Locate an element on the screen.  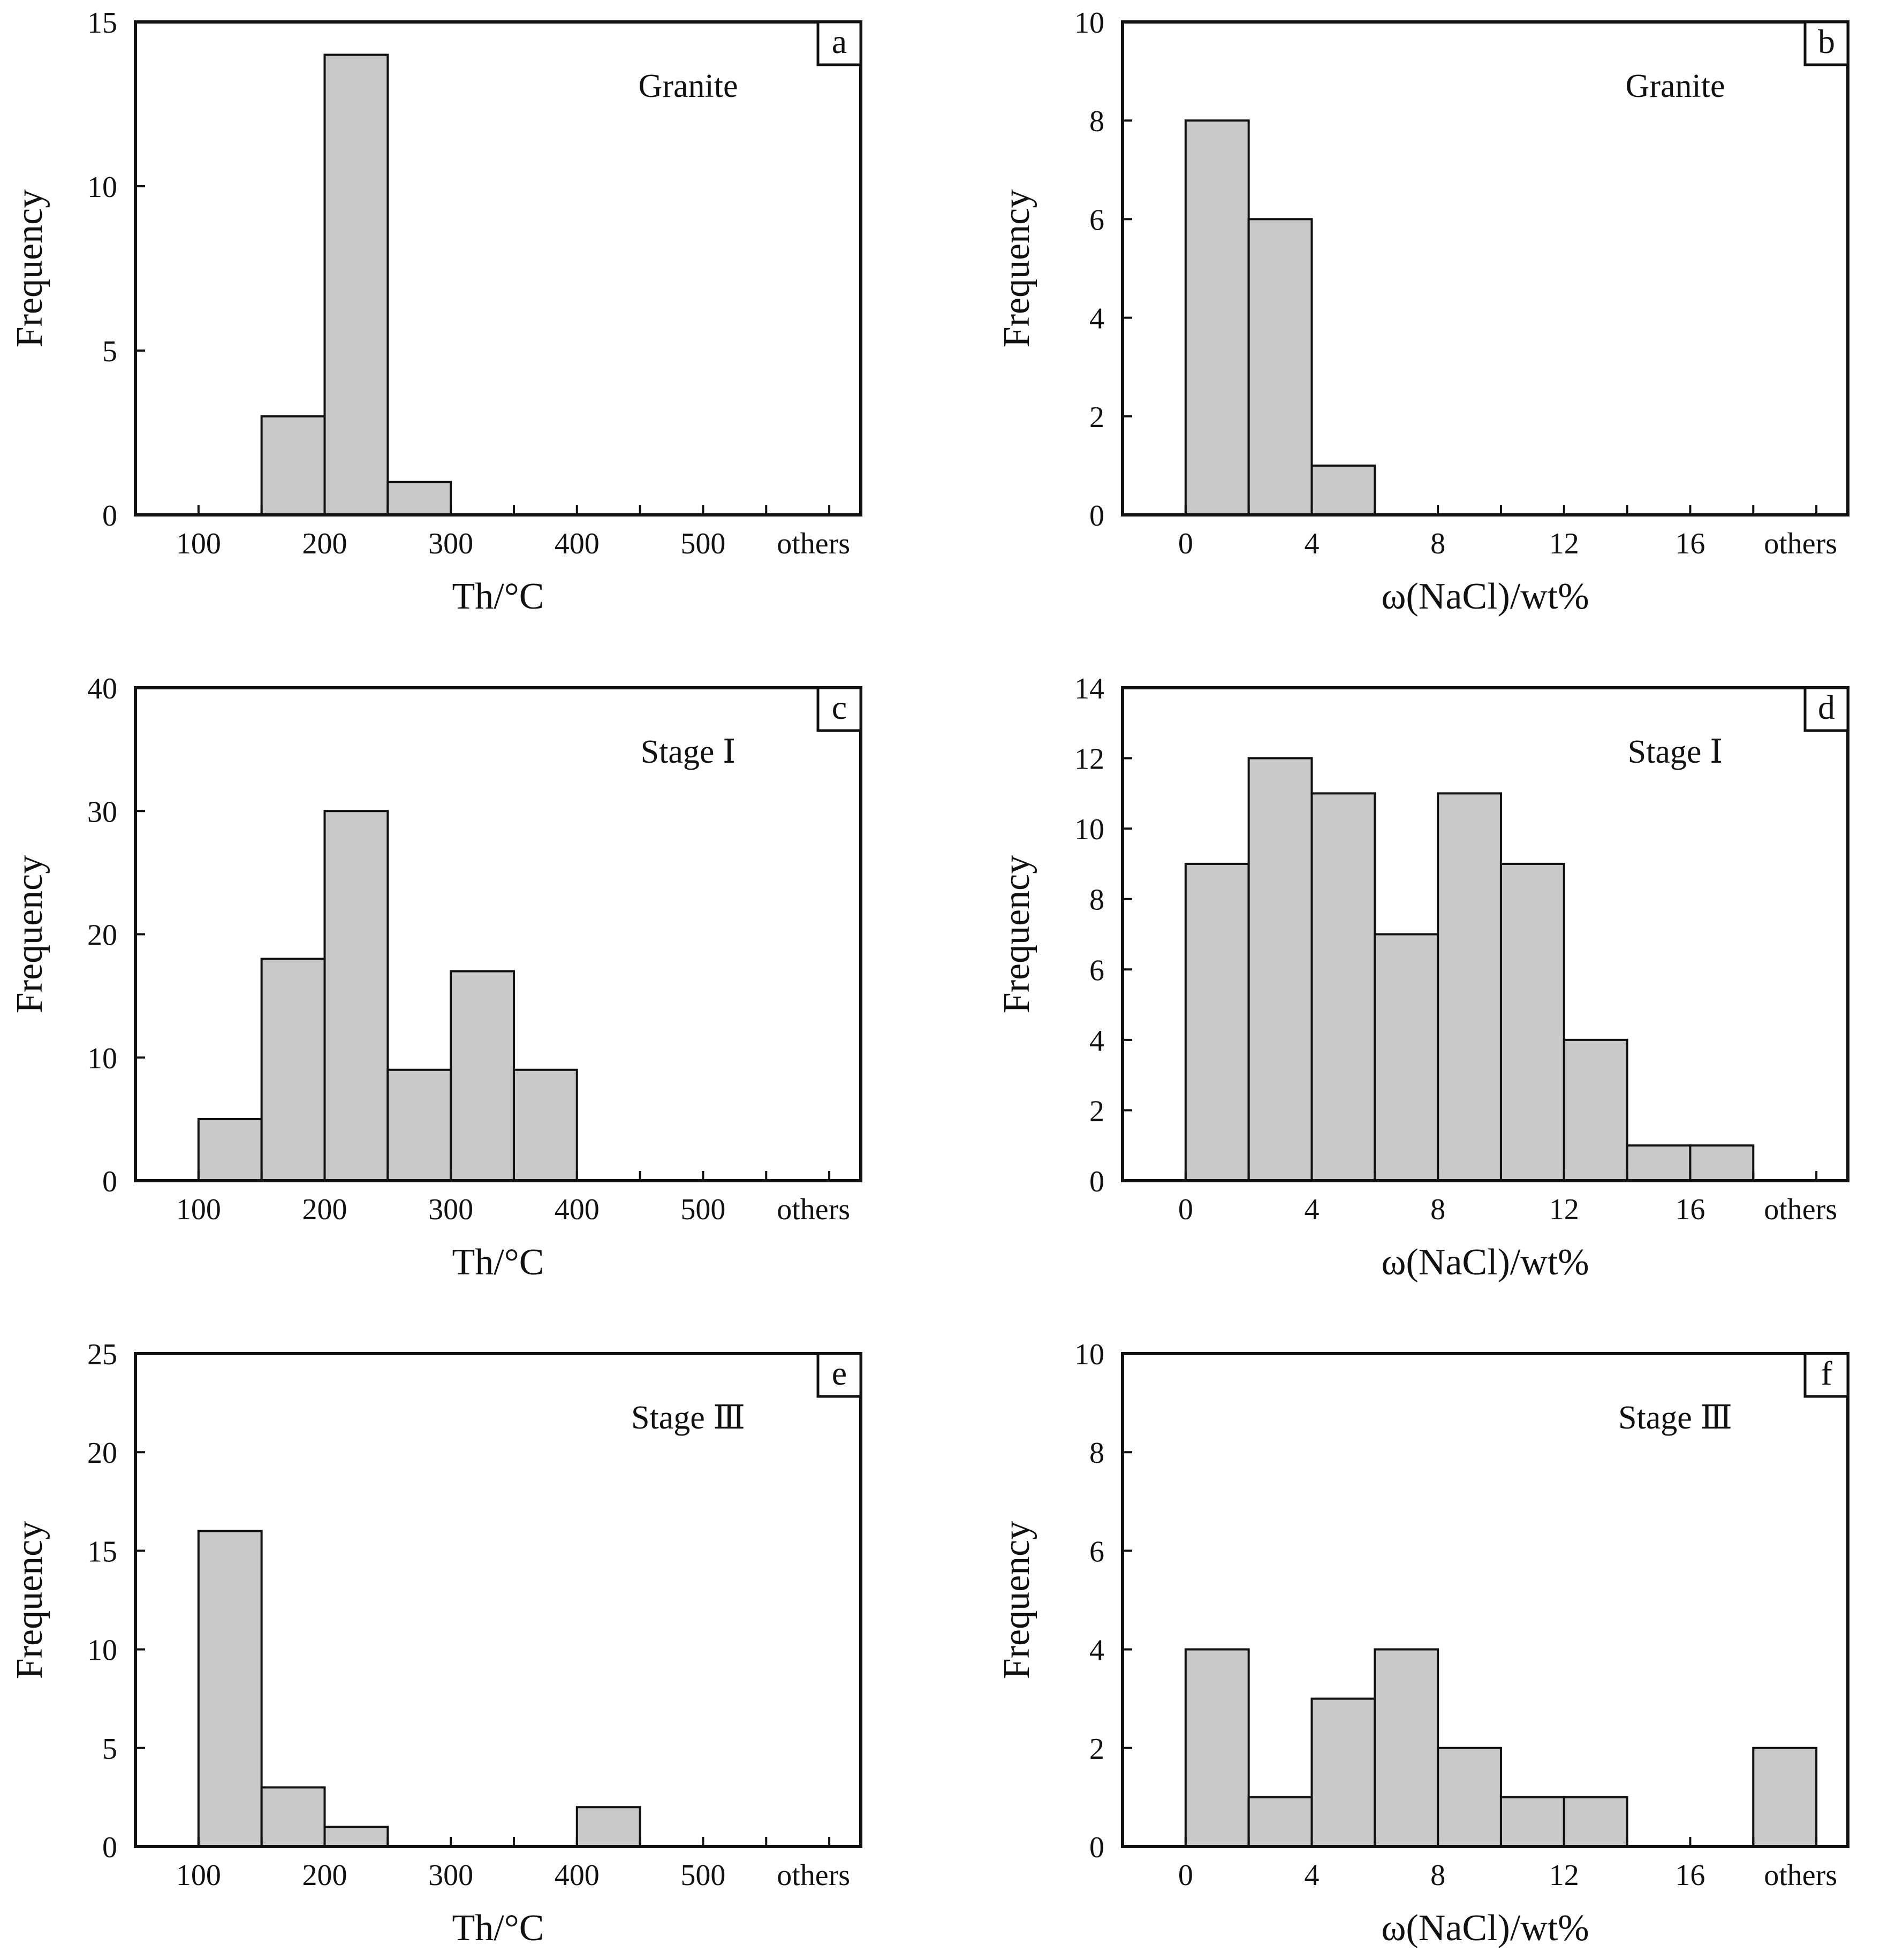
y-tick-label-d-0: 0 is located at coordinates (1096, 1182).